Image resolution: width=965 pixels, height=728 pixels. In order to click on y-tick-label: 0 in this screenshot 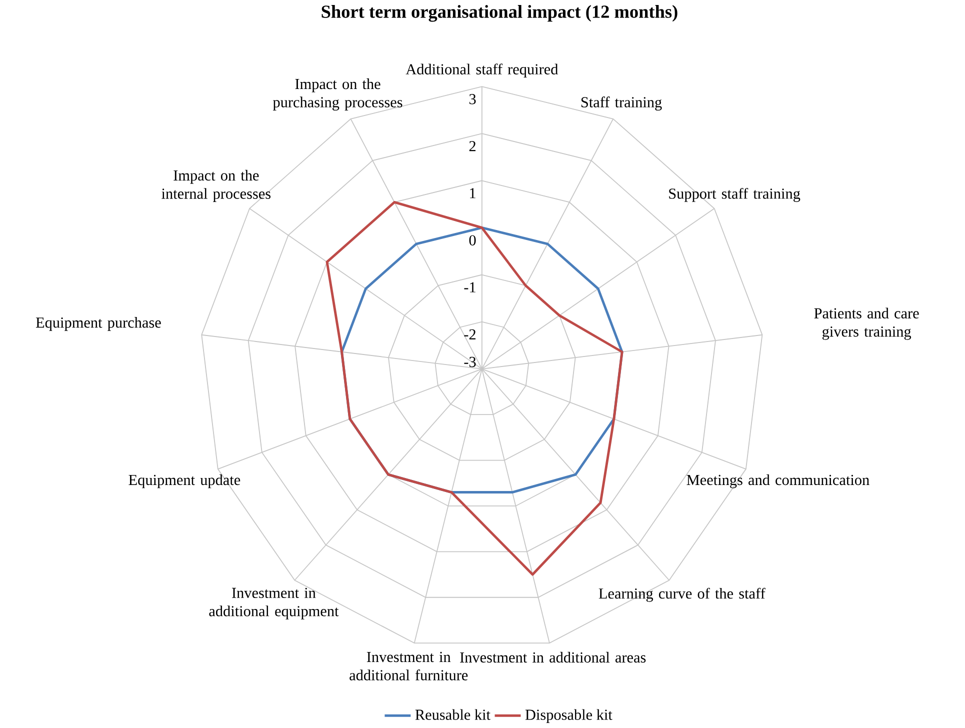, I will do `click(472, 240)`.